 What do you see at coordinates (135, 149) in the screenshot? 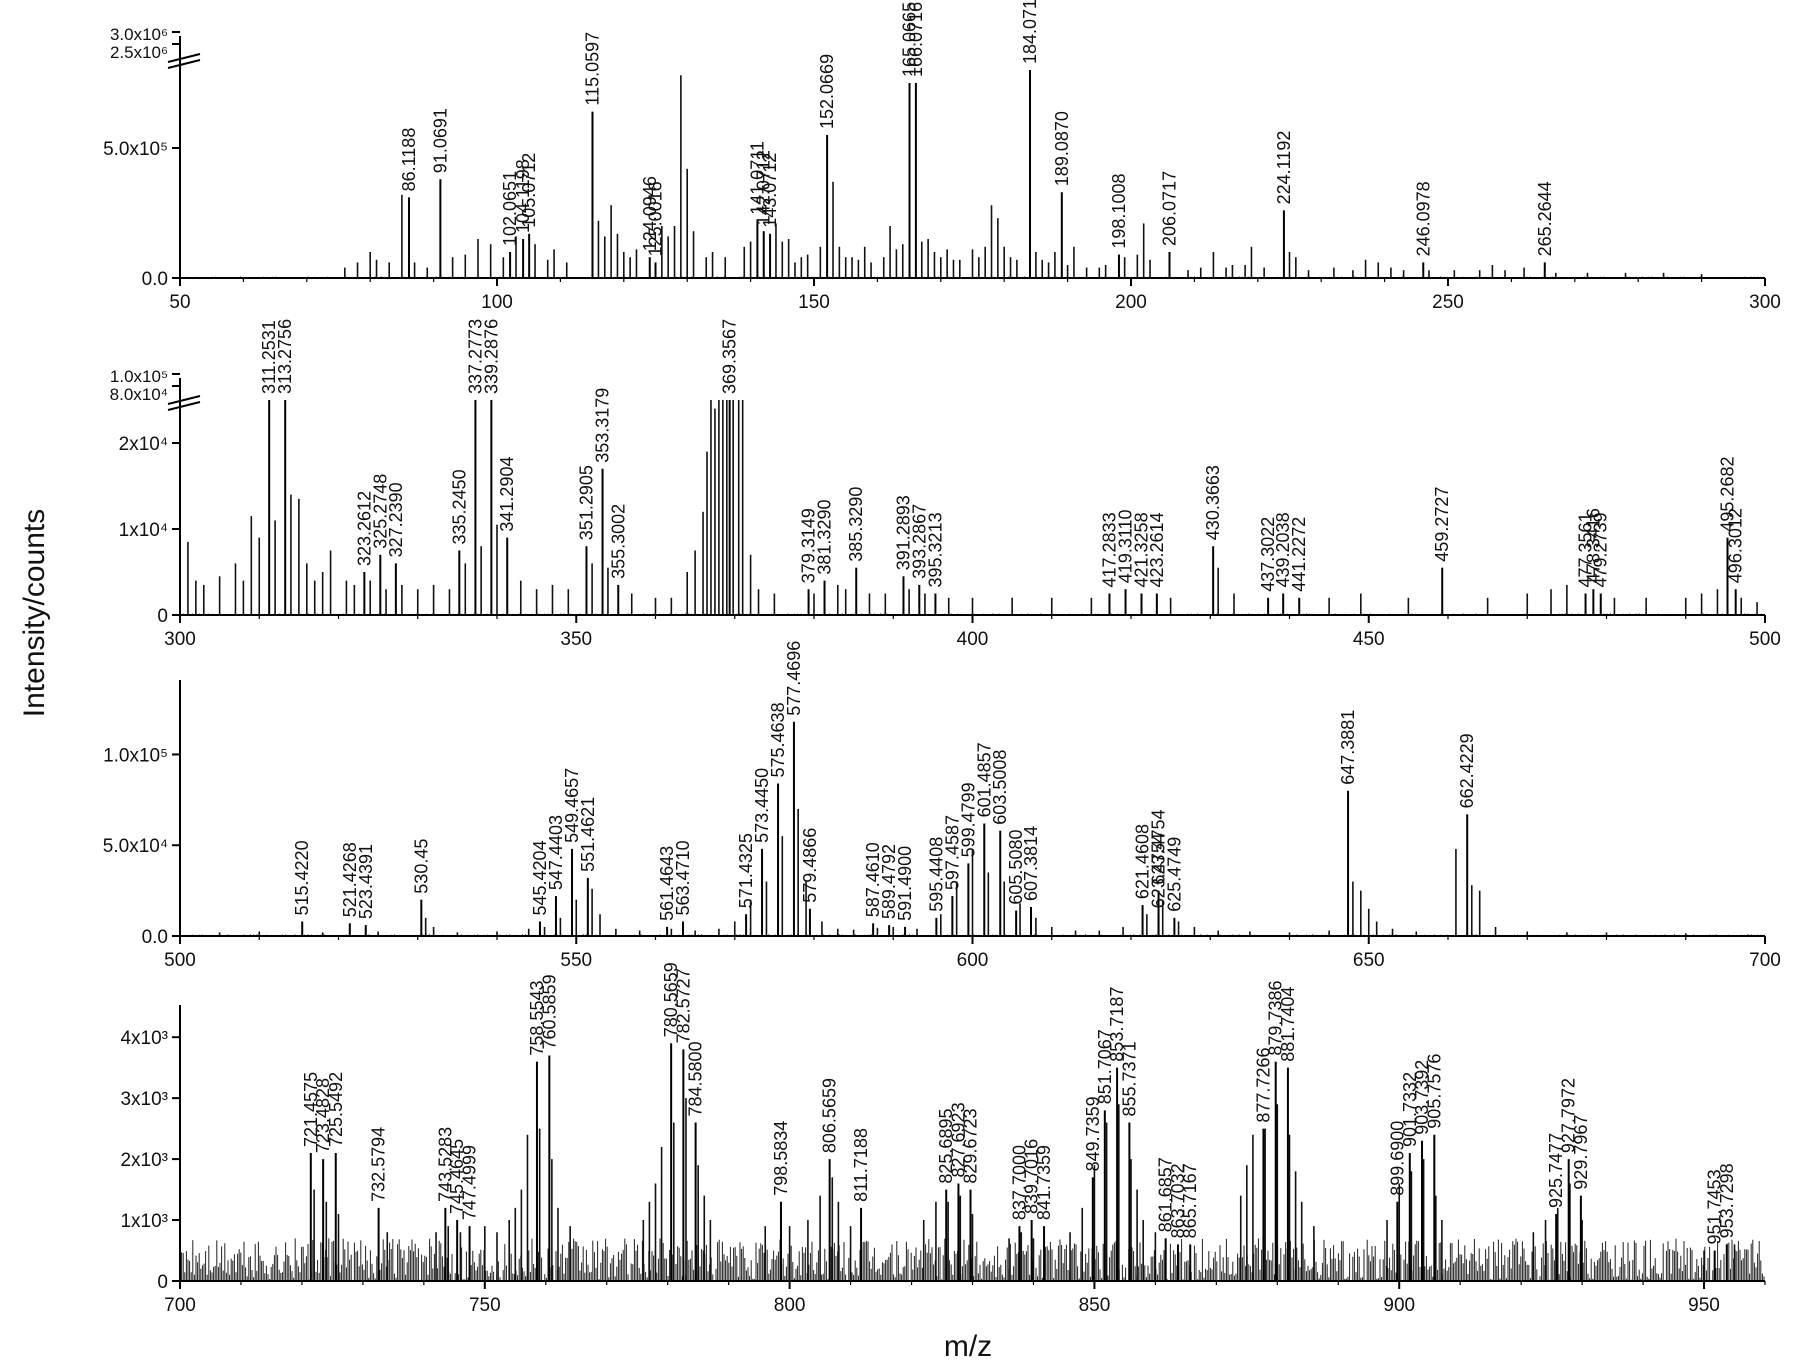
I see `y-tick-label: 5.0x10⁵` at bounding box center [135, 149].